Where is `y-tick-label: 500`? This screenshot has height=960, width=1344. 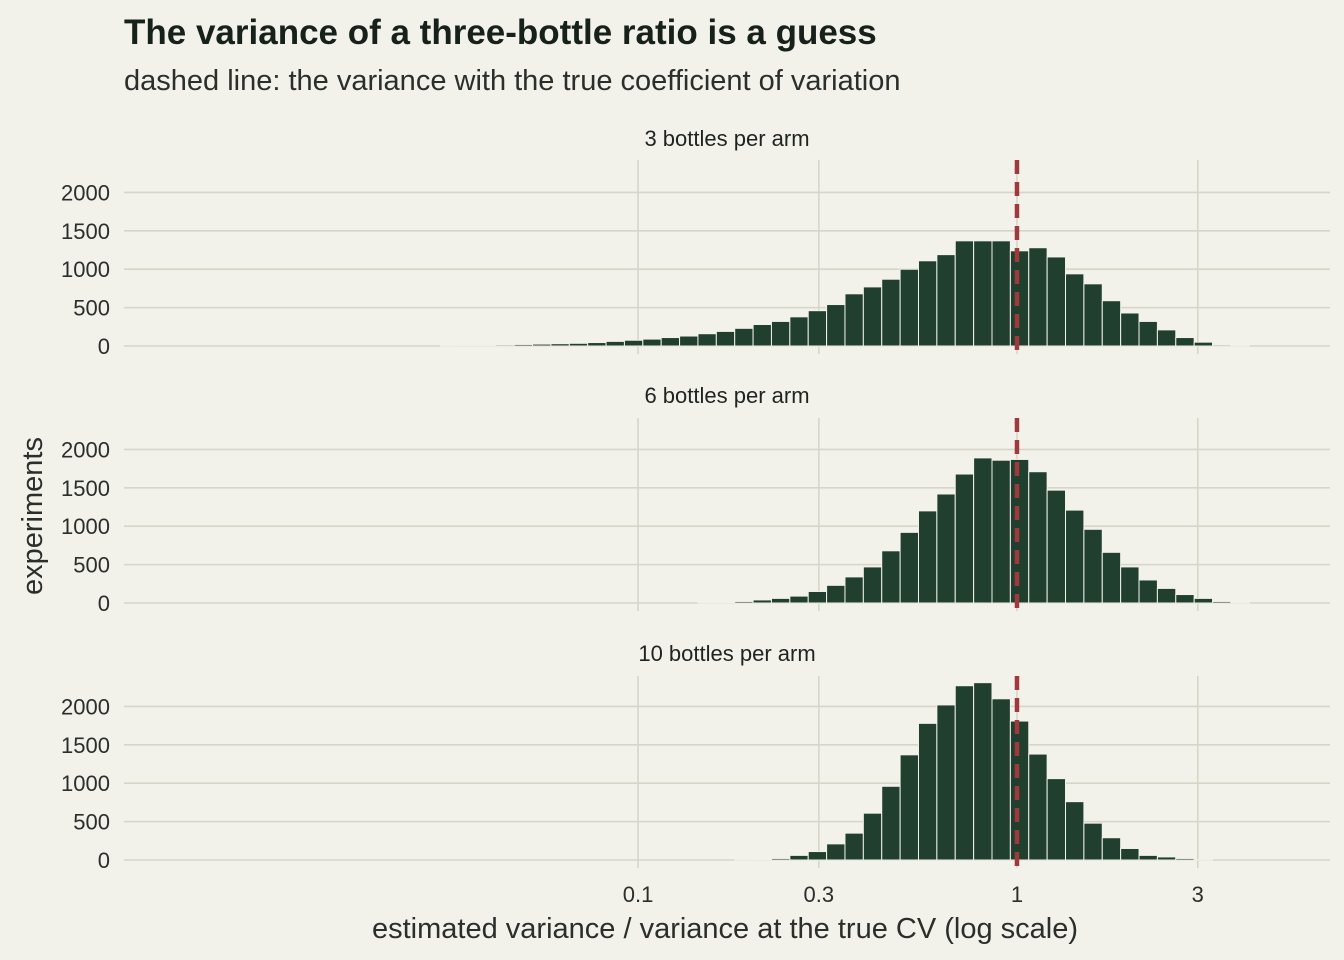 y-tick-label: 500 is located at coordinates (91, 308).